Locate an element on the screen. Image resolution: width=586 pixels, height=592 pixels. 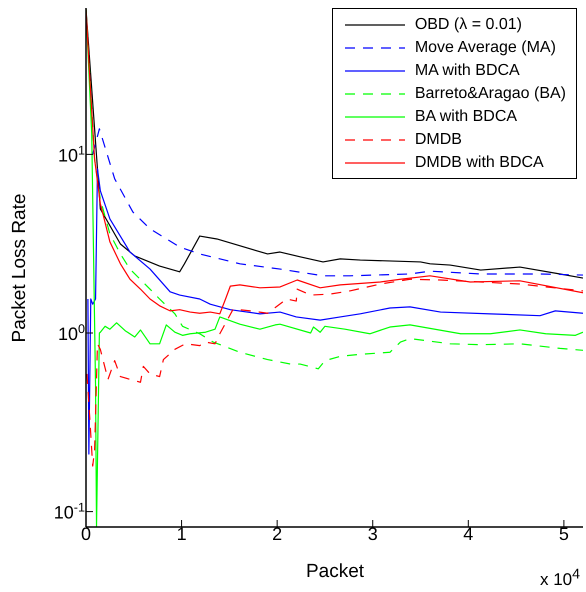
y-tick-label: 10$^{1}$ is located at coordinates (71, 154).